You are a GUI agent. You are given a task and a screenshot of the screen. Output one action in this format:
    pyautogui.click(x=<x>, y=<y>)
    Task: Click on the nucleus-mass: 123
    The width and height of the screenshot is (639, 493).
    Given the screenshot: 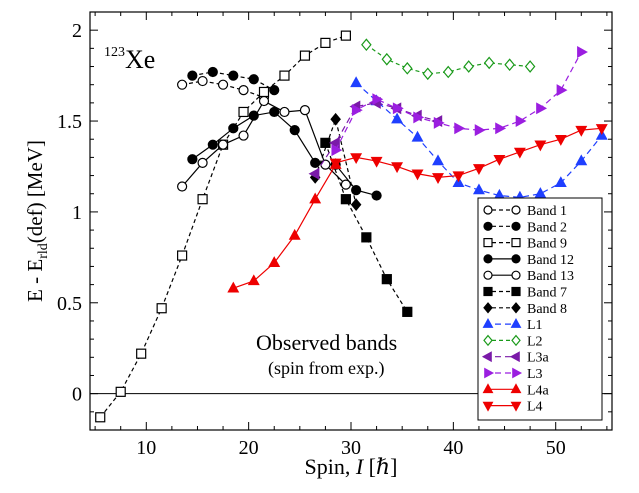 What is the action you would take?
    pyautogui.click(x=114, y=52)
    